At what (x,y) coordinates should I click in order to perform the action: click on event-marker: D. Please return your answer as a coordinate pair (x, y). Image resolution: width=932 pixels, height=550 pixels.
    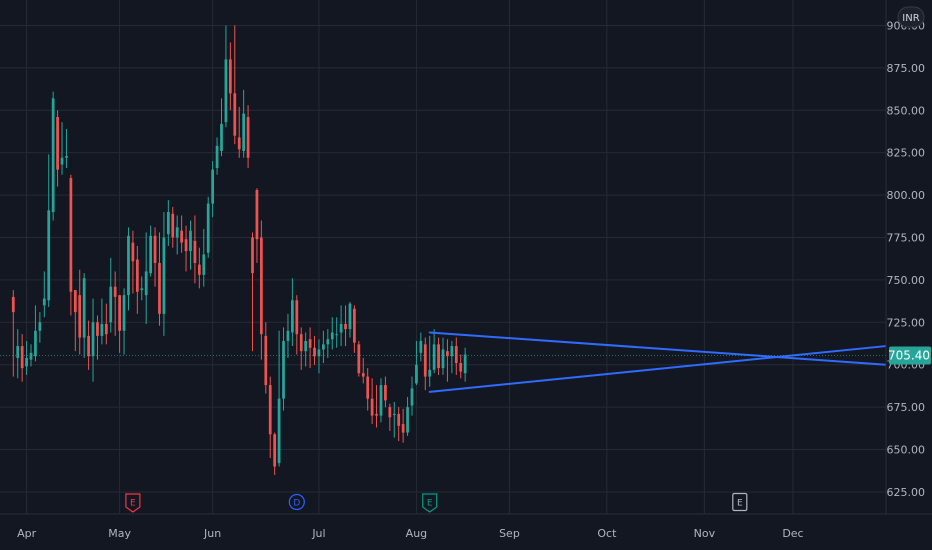
    Looking at the image, I should click on (296, 502).